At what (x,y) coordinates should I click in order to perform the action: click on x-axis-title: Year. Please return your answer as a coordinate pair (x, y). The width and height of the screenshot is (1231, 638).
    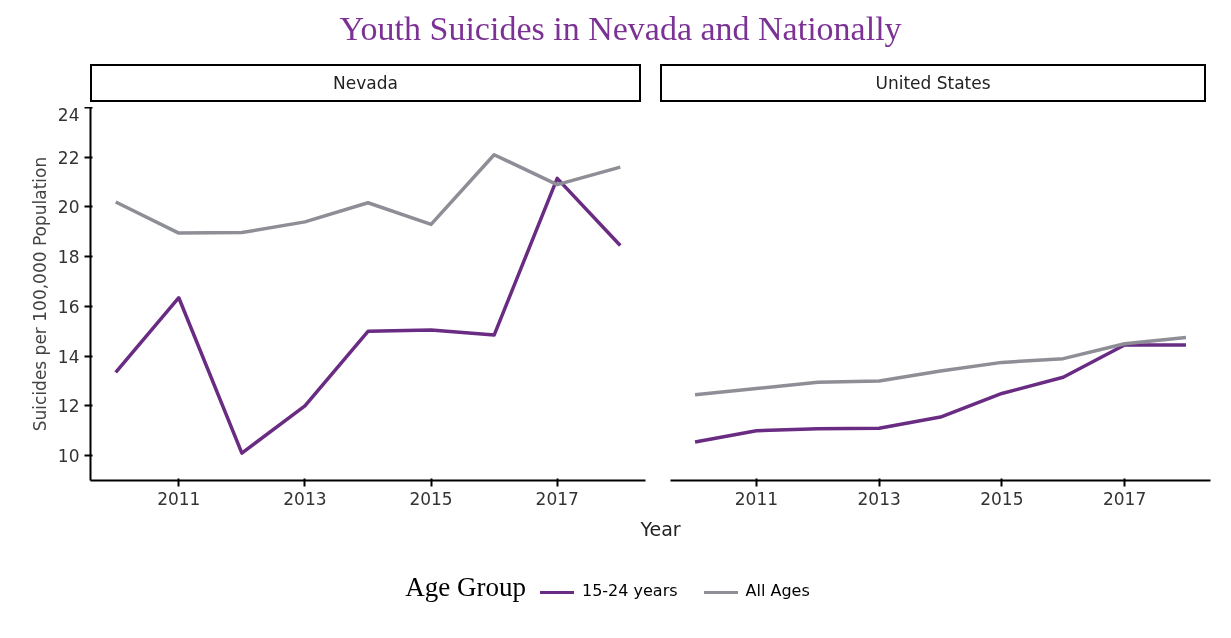
    Looking at the image, I should click on (660, 529).